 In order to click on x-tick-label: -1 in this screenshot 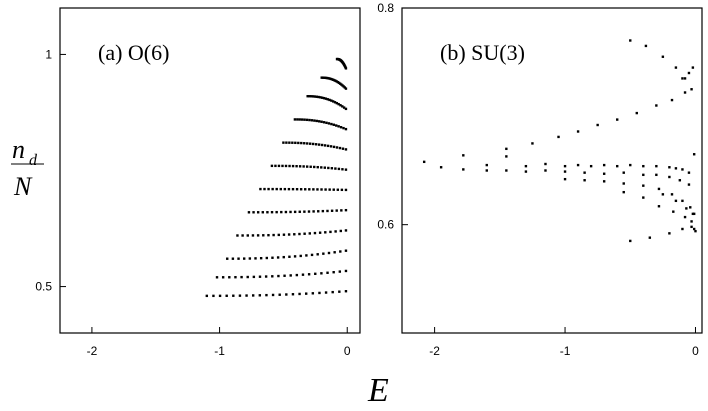, I will do `click(565, 351)`.